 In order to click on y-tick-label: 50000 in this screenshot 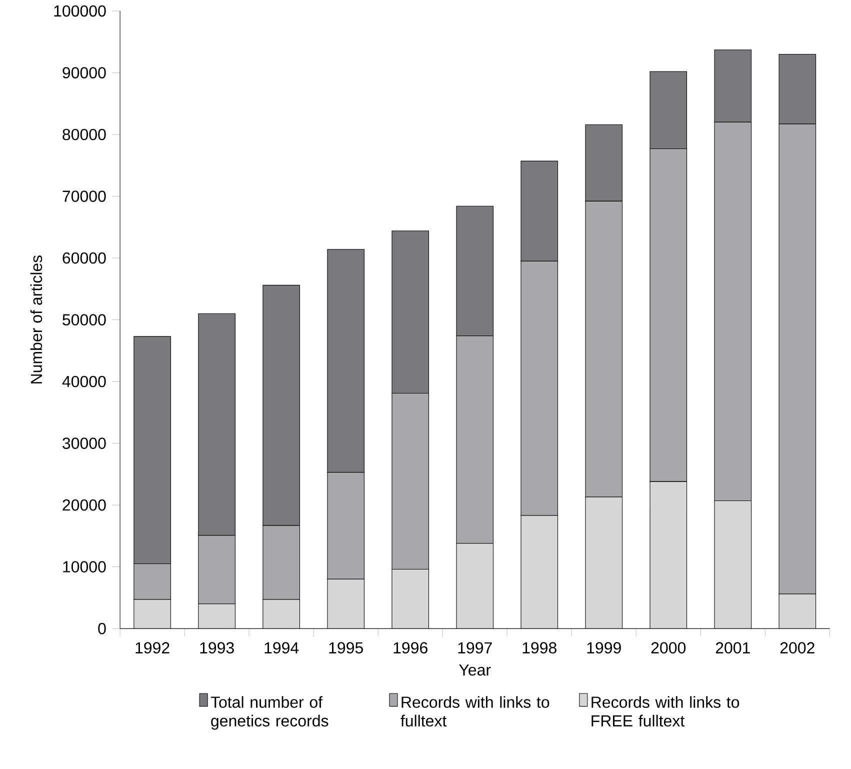, I will do `click(84, 320)`.